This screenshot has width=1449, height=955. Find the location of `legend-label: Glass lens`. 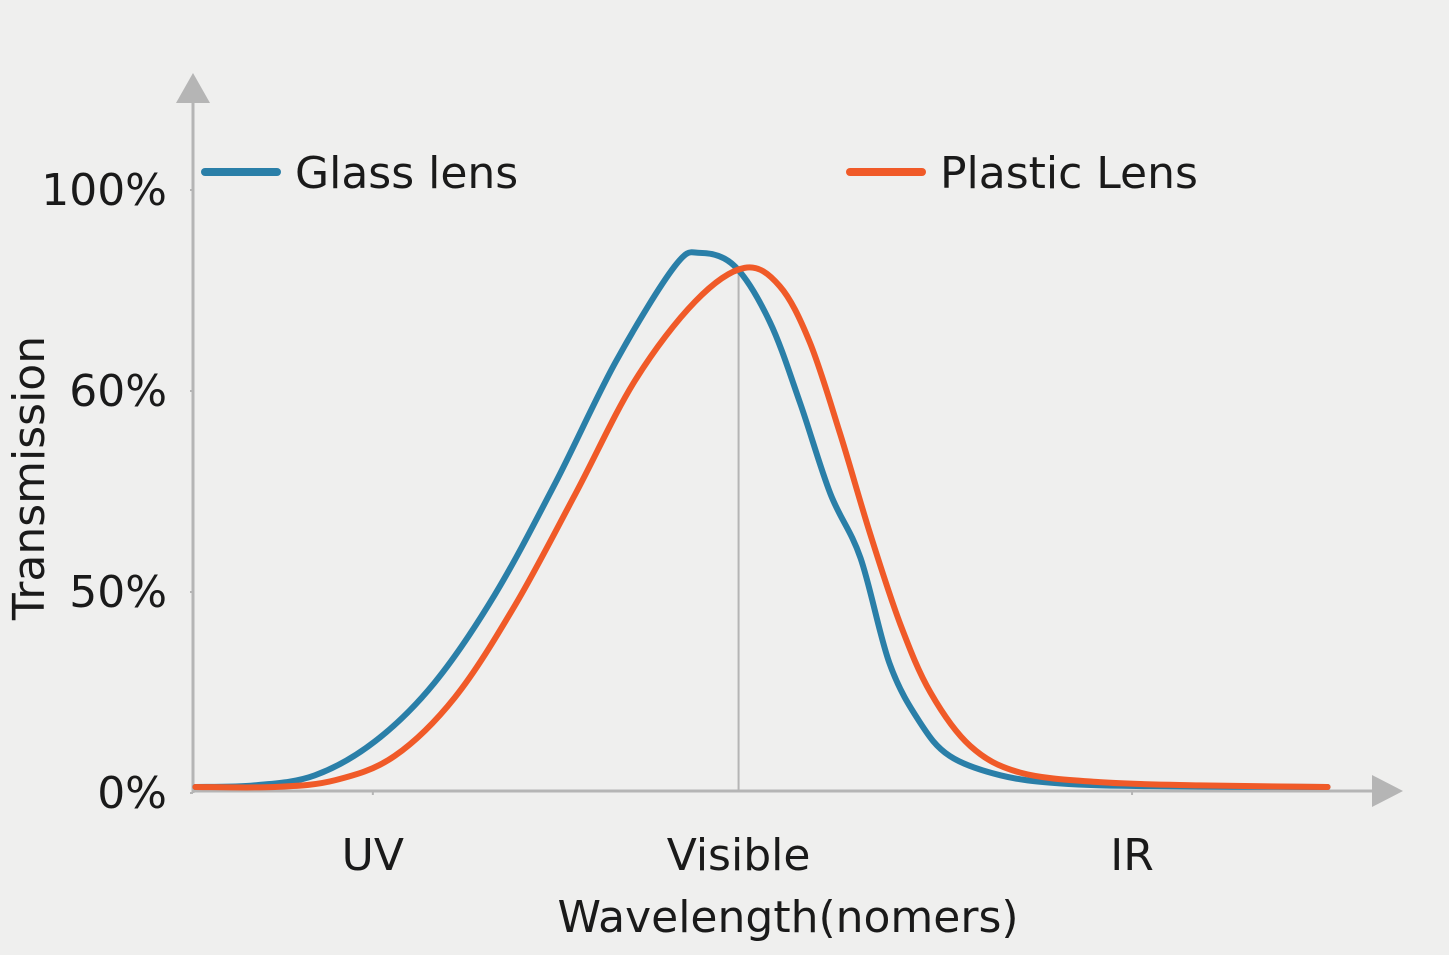

legend-label: Glass lens is located at coordinates (406, 173).